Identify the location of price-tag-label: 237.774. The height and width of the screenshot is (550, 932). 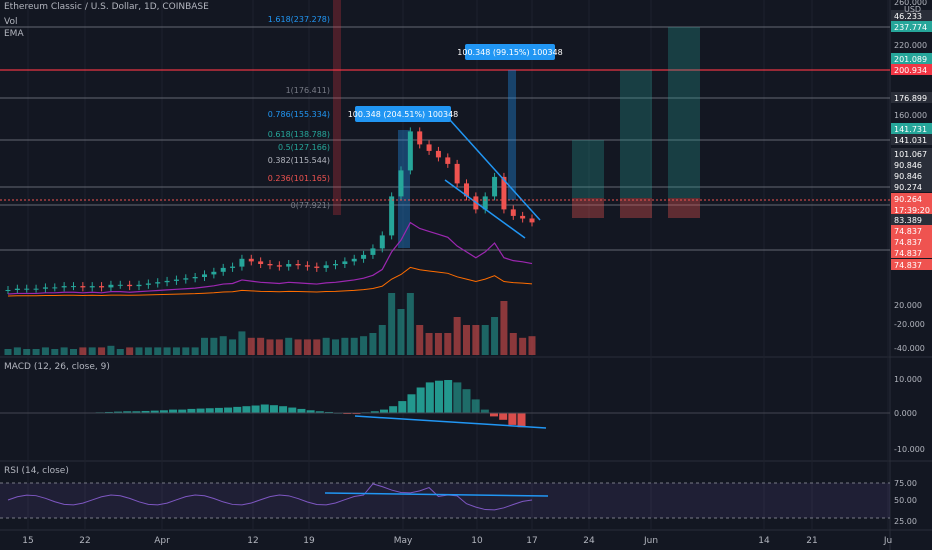
(910, 27).